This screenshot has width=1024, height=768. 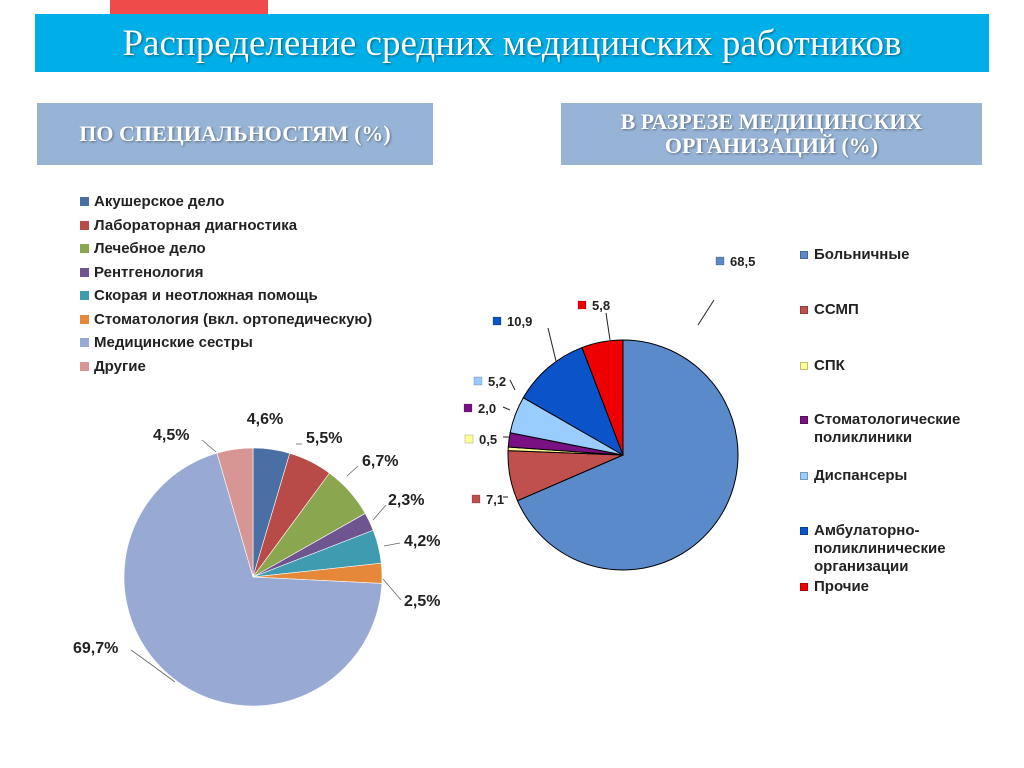 What do you see at coordinates (206, 296) in the screenshot?
I see `legend-label: Скорая и неотложная помощь` at bounding box center [206, 296].